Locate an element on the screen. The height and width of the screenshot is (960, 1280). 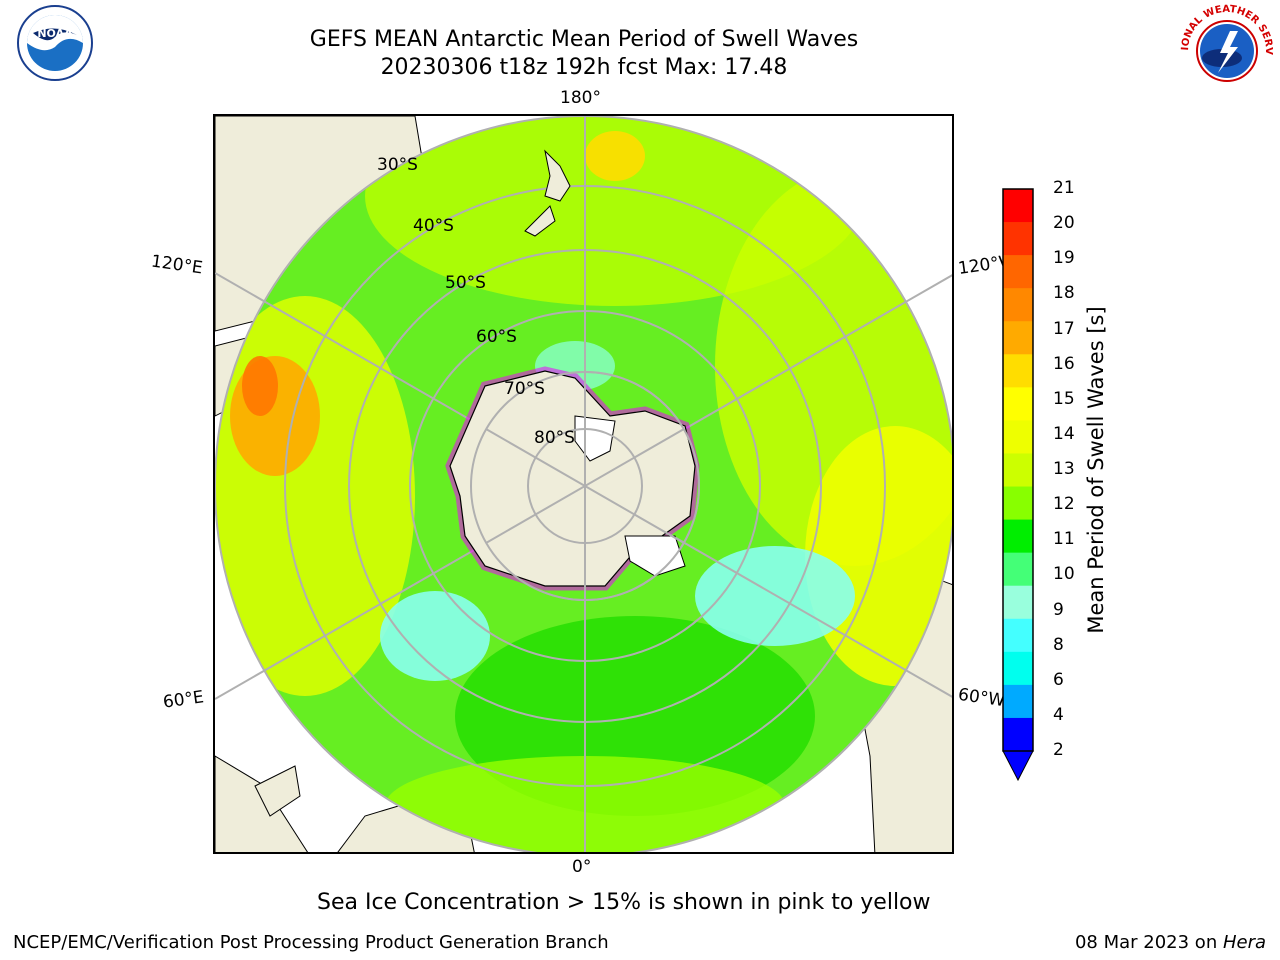
colorbar-tick-label: 10 is located at coordinates (1064, 574).